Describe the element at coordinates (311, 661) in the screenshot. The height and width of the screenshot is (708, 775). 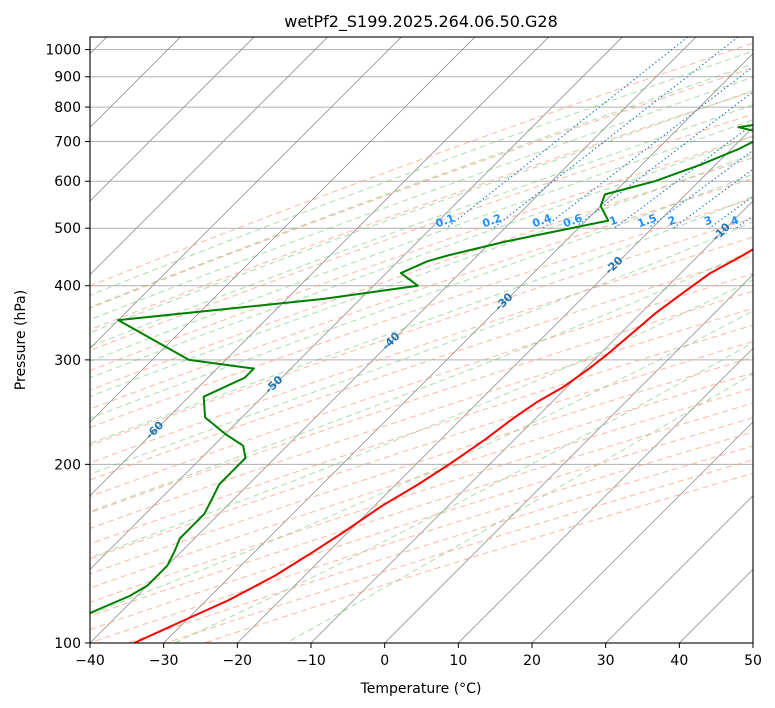
I see `x-tick-label: −10` at that location.